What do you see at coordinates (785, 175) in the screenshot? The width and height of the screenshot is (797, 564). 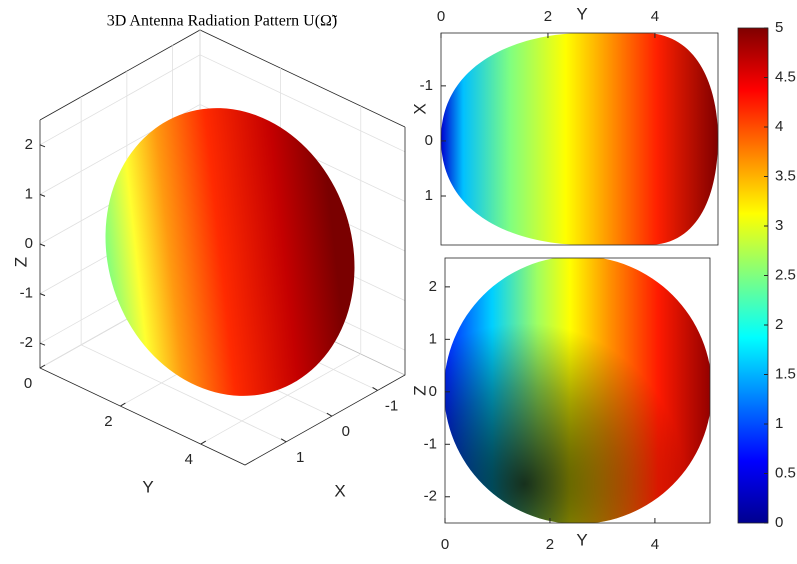 I see `colorbar-tick-label: 3.5` at bounding box center [785, 175].